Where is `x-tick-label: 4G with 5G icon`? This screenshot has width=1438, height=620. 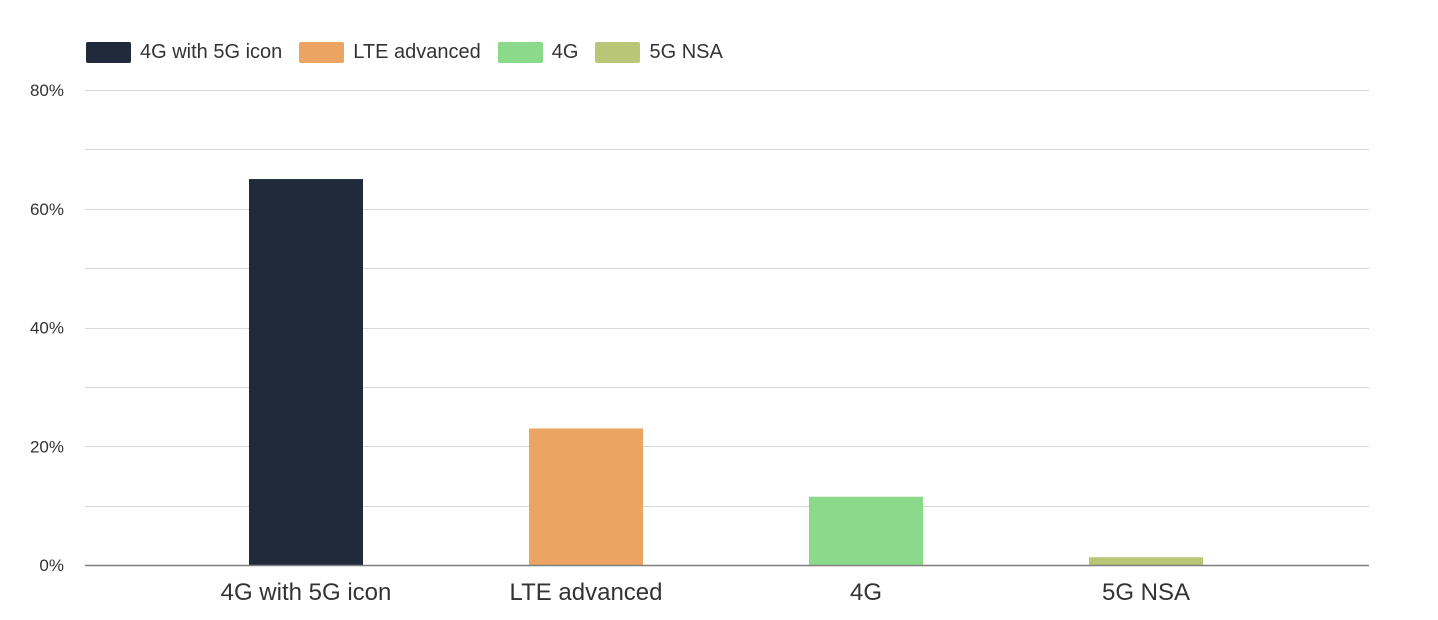 x-tick-label: 4G with 5G icon is located at coordinates (306, 592).